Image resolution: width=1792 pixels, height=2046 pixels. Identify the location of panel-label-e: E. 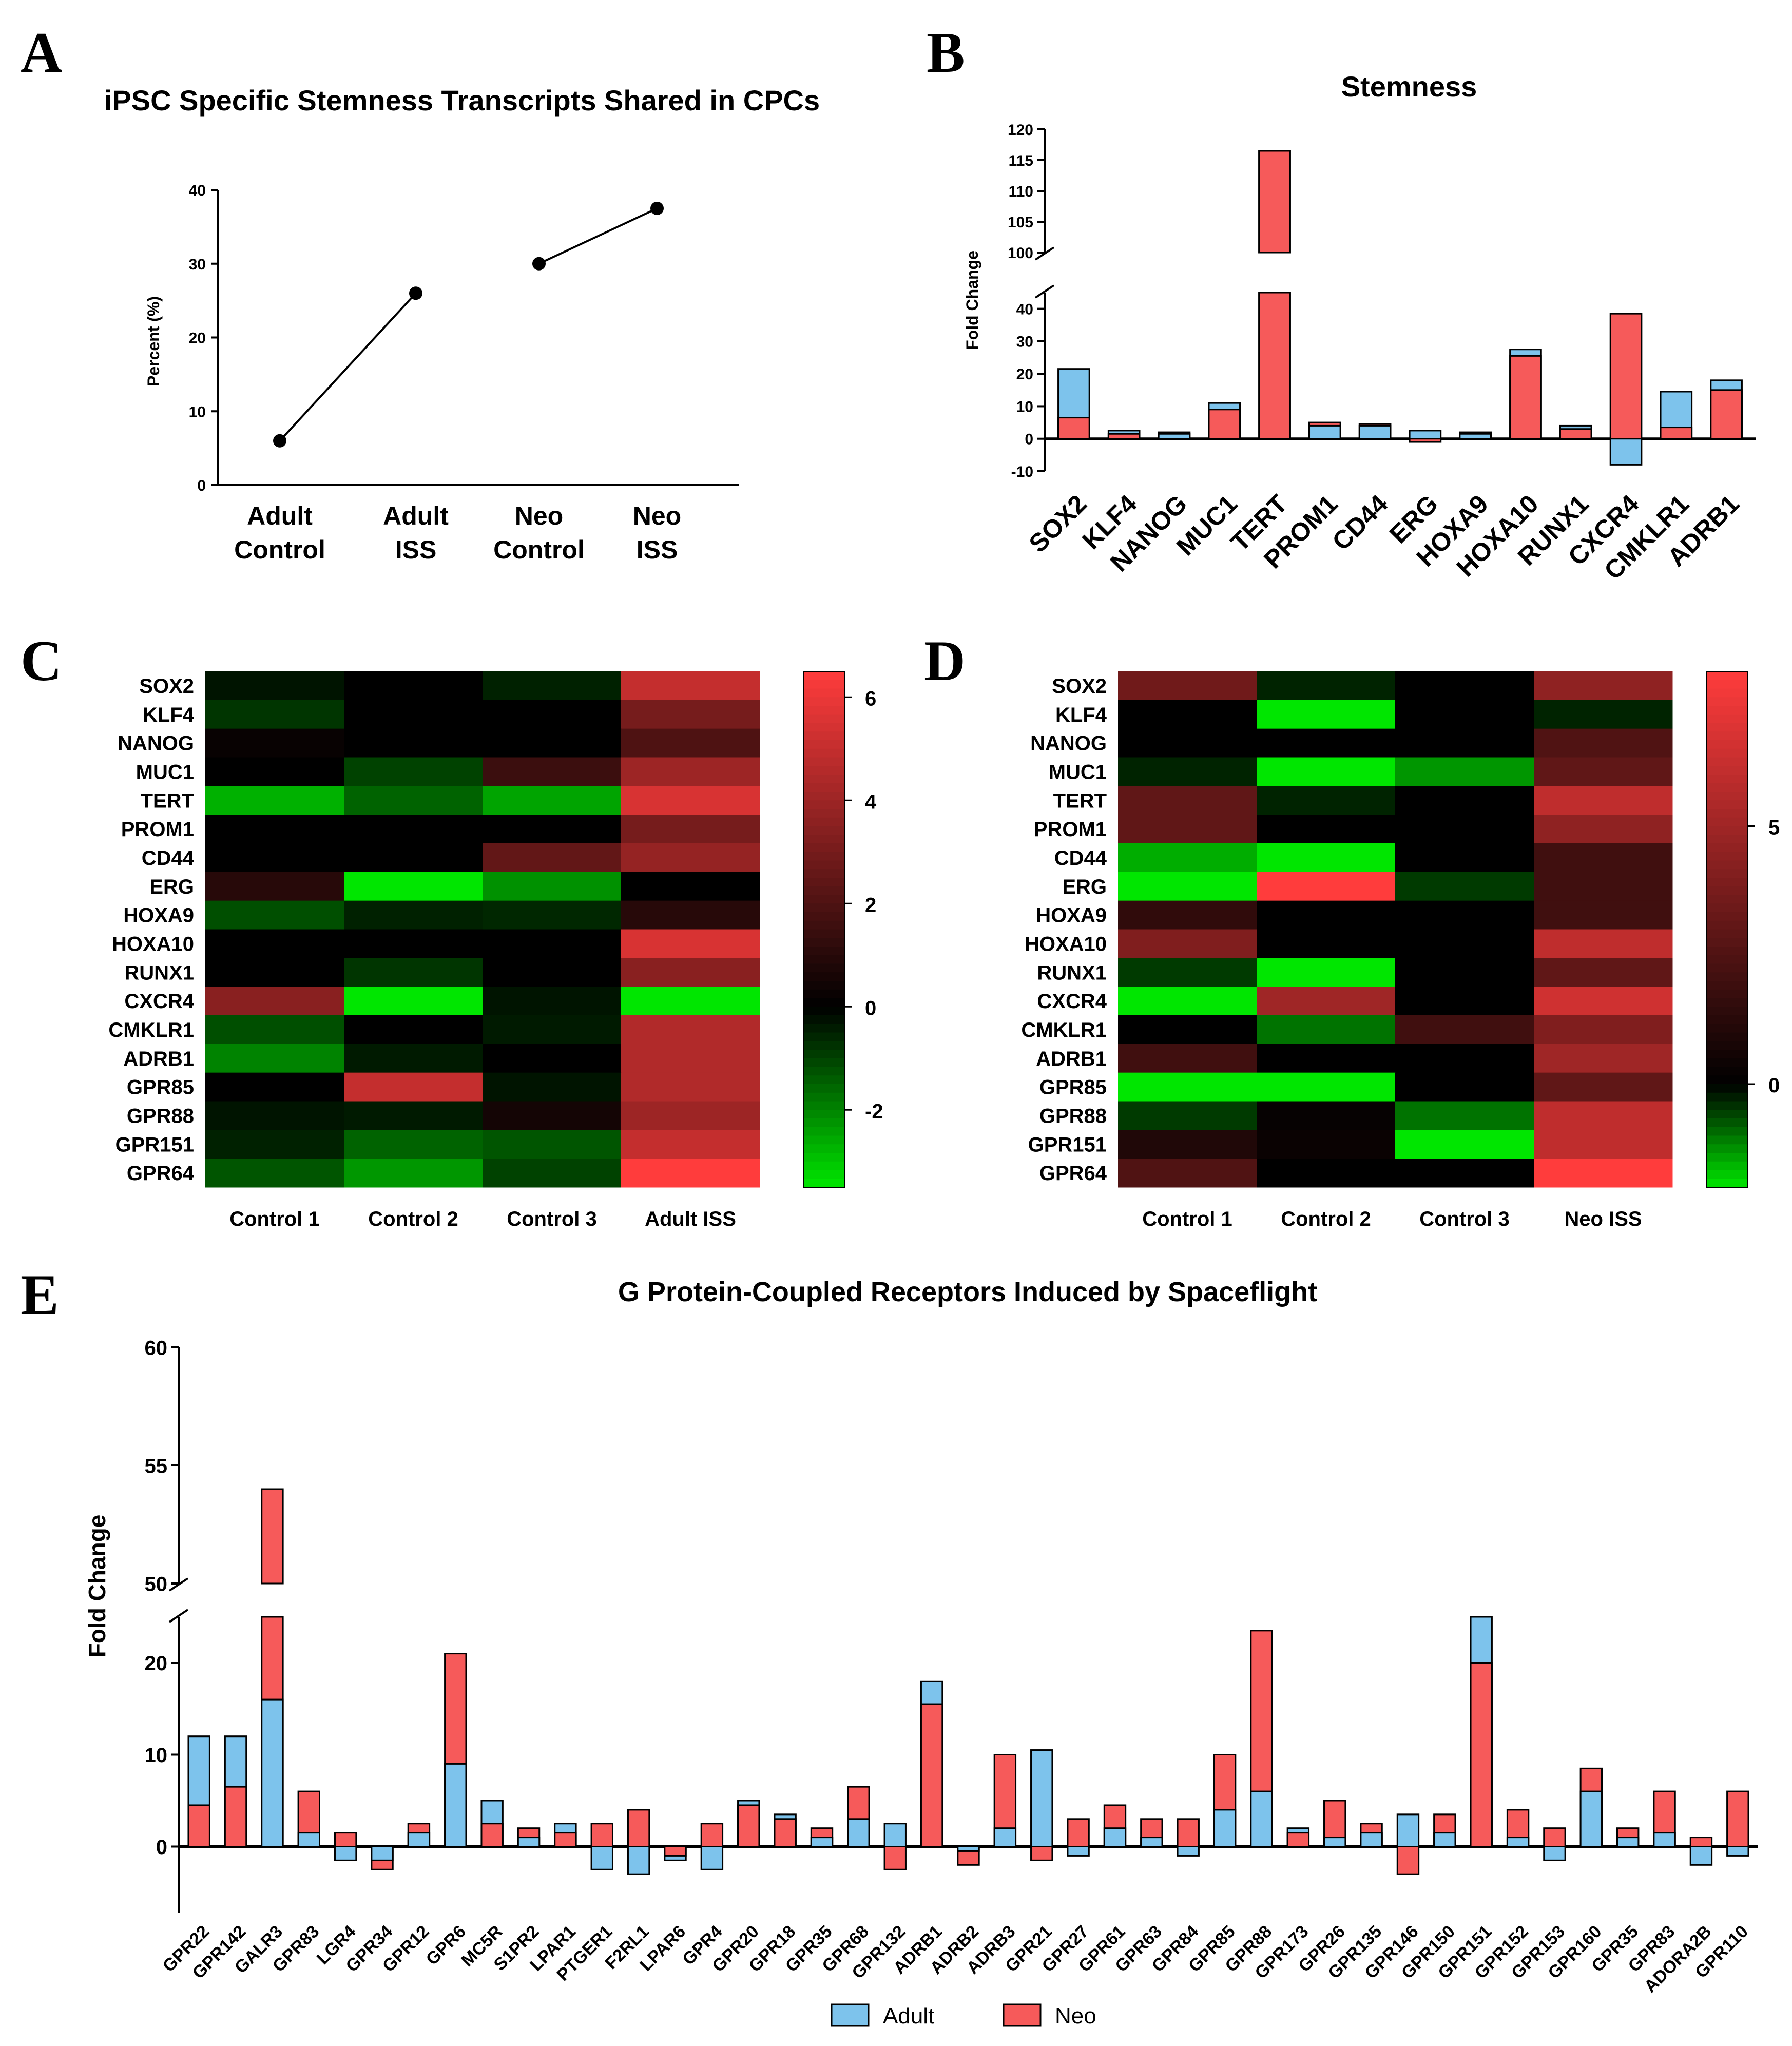
(40, 1295).